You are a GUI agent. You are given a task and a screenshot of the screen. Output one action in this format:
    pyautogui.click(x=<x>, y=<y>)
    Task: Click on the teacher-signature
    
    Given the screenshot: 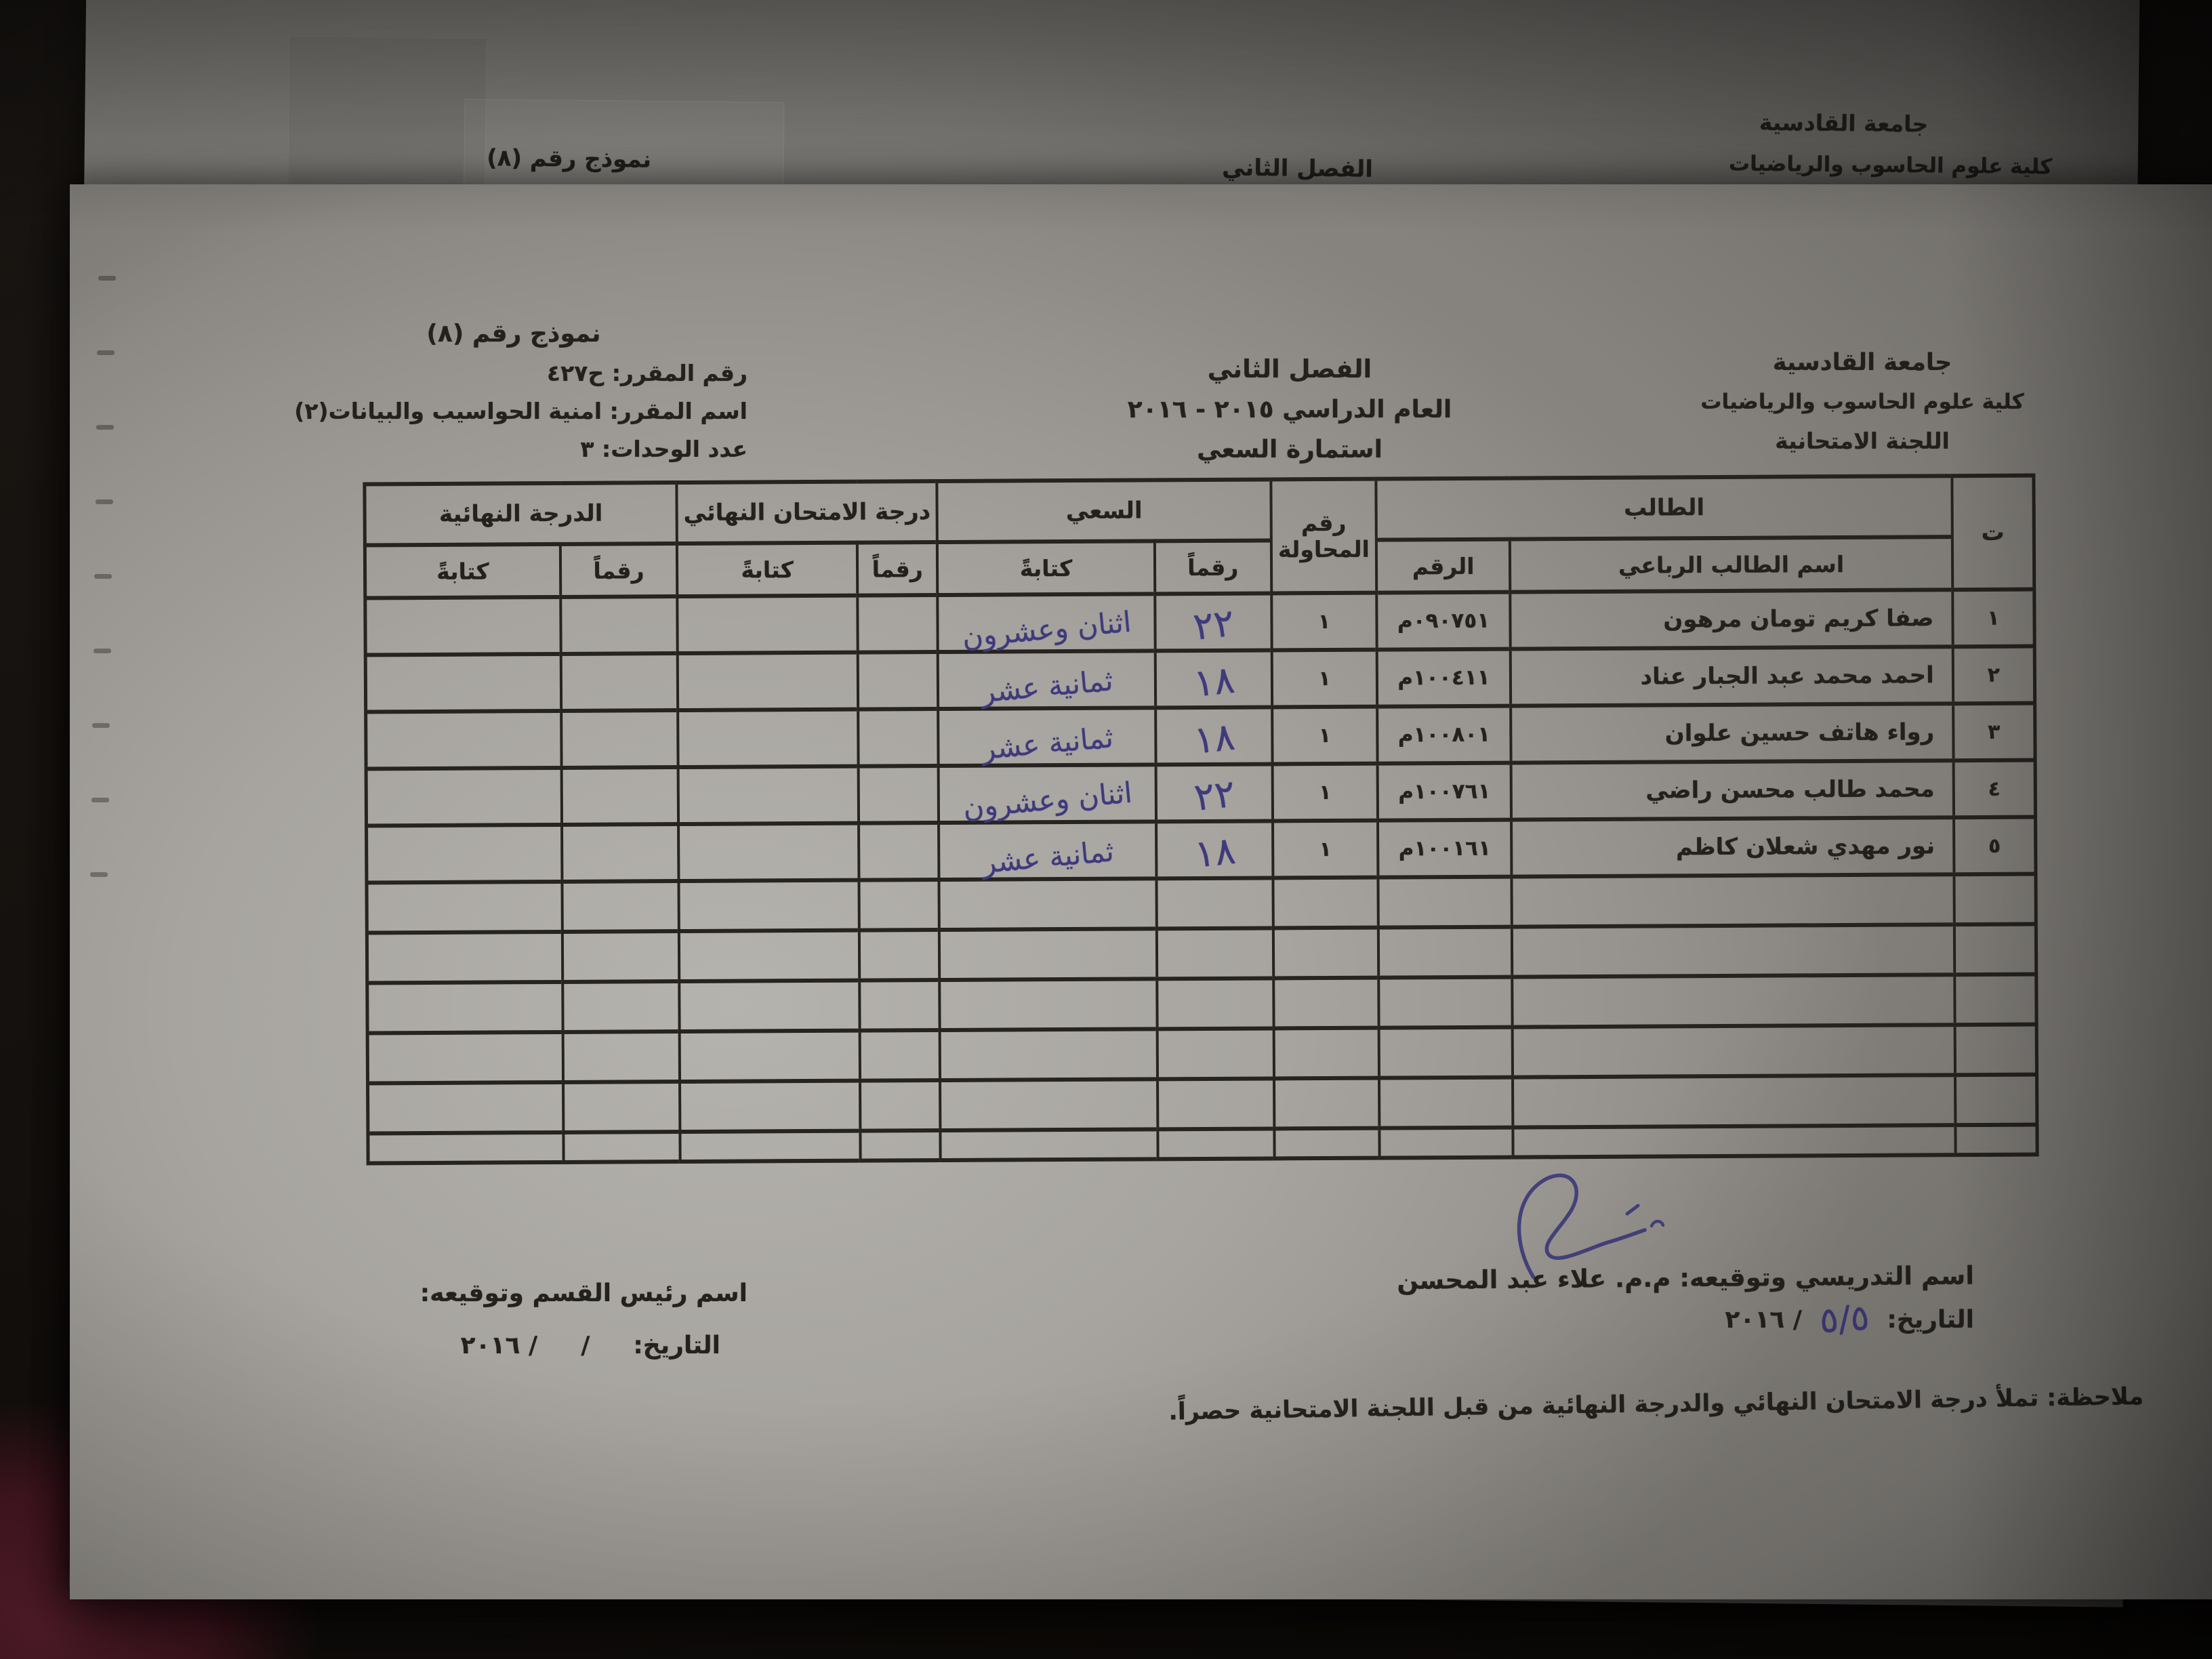 What is the action you would take?
    pyautogui.click(x=1588, y=1228)
    